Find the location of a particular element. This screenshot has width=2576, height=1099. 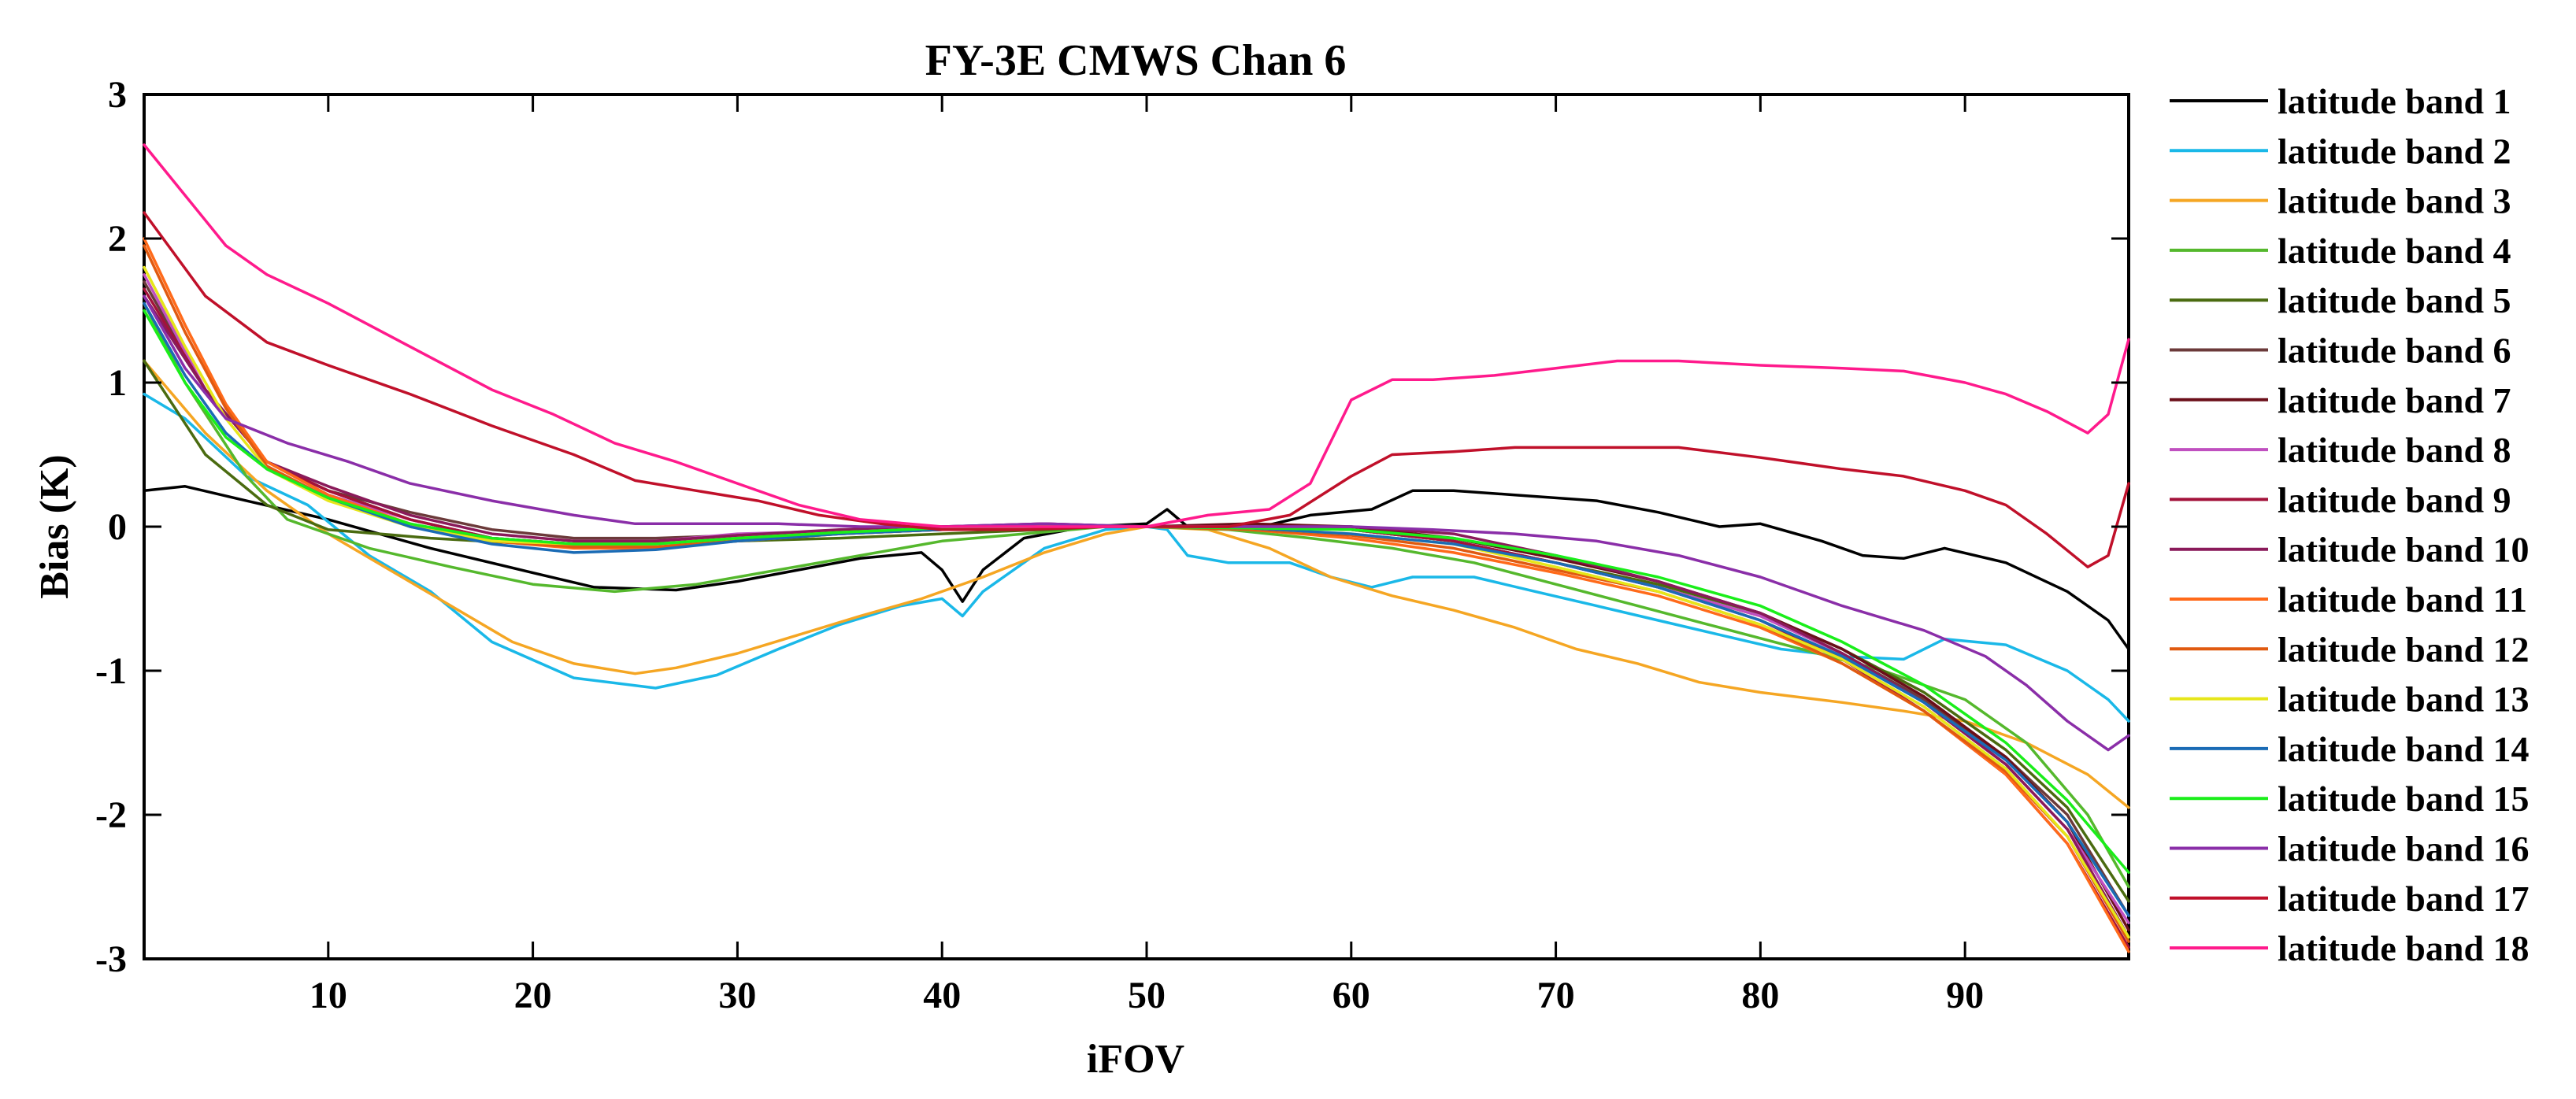

y-tick-label: -1 is located at coordinates (111, 671).